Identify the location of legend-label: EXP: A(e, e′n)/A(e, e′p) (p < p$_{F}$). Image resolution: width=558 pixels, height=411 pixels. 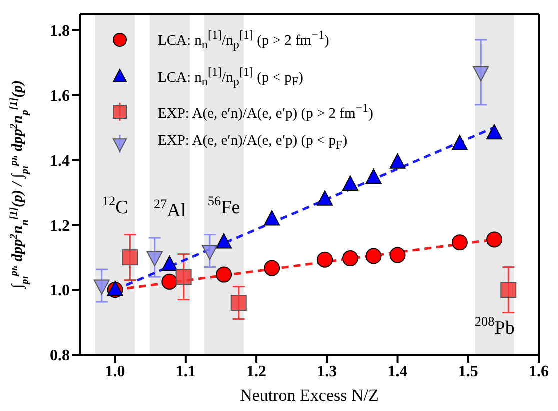
(253, 143).